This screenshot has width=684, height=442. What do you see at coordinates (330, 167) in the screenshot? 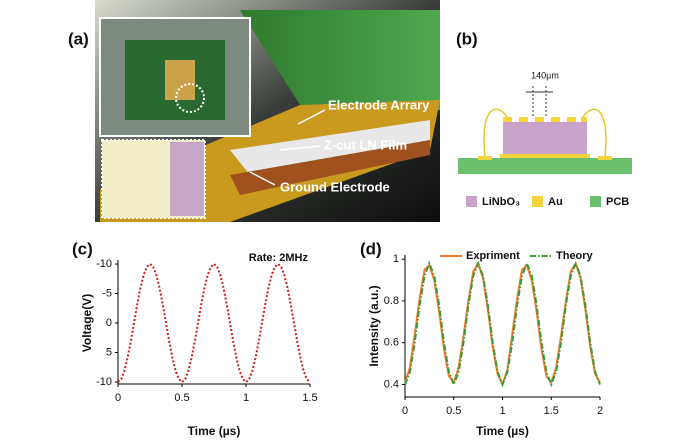
I see `ground-electrode` at bounding box center [330, 167].